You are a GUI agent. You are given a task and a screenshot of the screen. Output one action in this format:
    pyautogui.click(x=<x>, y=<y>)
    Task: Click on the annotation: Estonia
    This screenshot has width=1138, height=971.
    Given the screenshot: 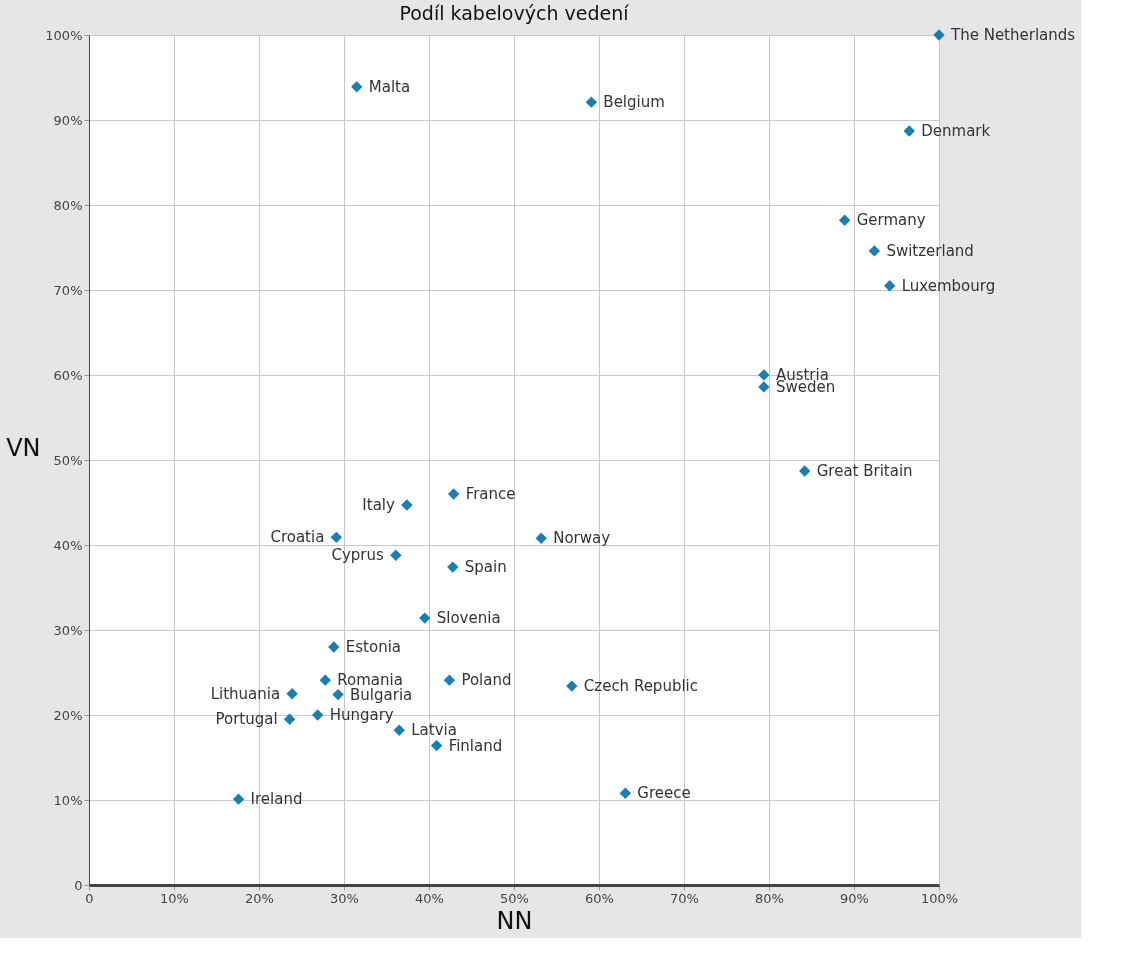 What is the action you would take?
    pyautogui.click(x=373, y=647)
    